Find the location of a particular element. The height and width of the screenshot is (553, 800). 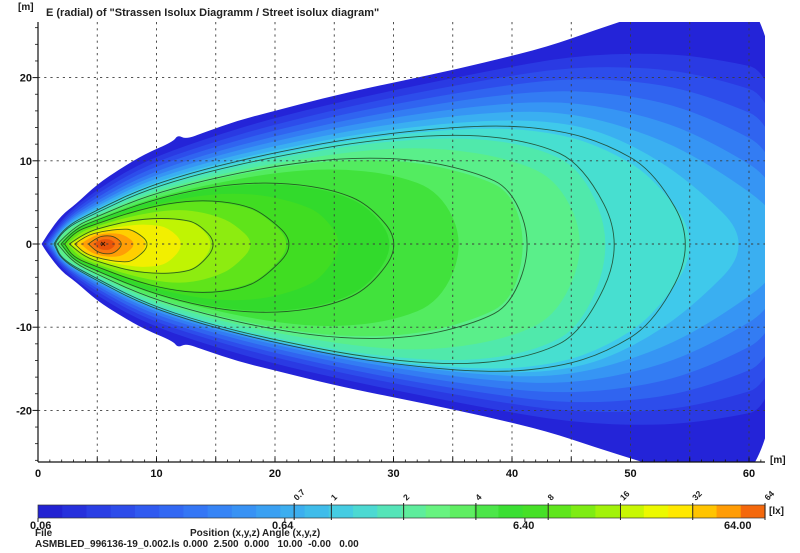

y-tick-label: -20 is located at coordinates (24, 411).